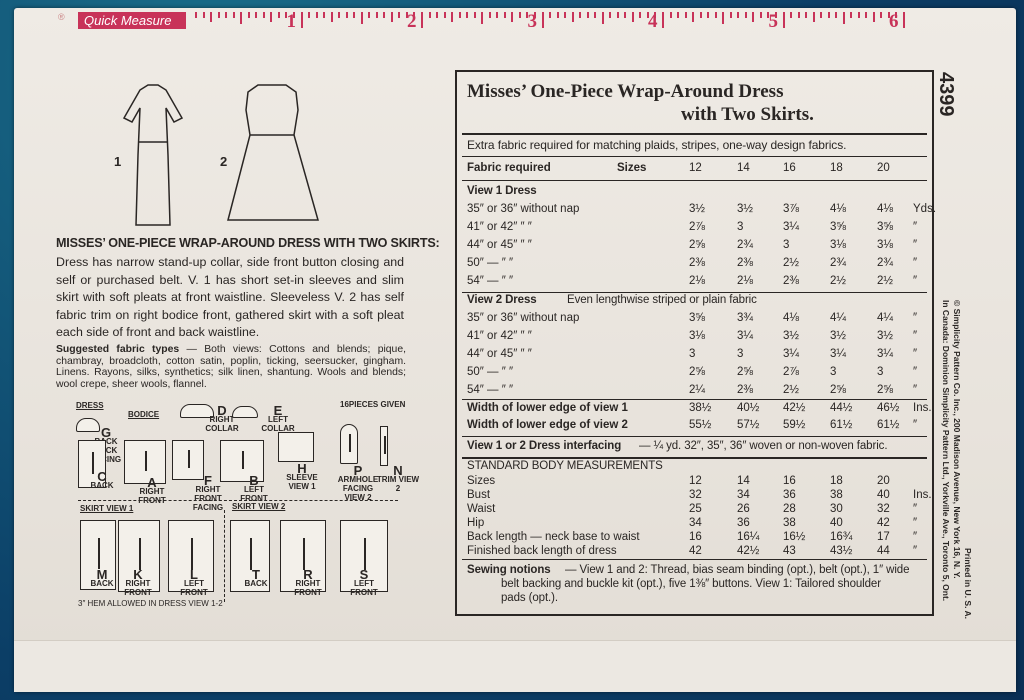 This screenshot has width=1024, height=700. Describe the element at coordinates (748, 408) in the screenshot. I see `cell-value: 40½` at that location.